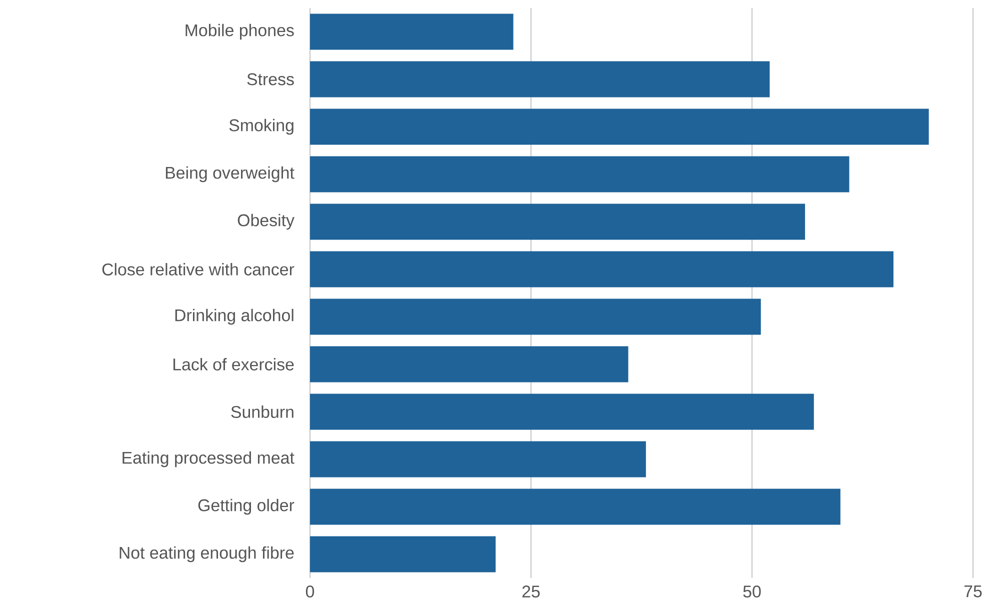 The height and width of the screenshot is (611, 989). Describe the element at coordinates (531, 592) in the screenshot. I see `x-tick-label: 25` at that location.